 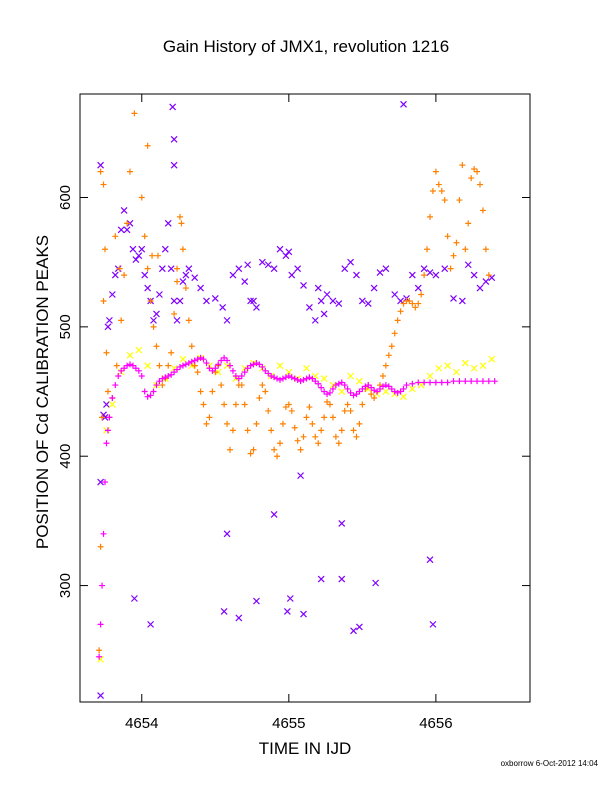 I want to click on x-tick-label: 4655, so click(x=288, y=723).